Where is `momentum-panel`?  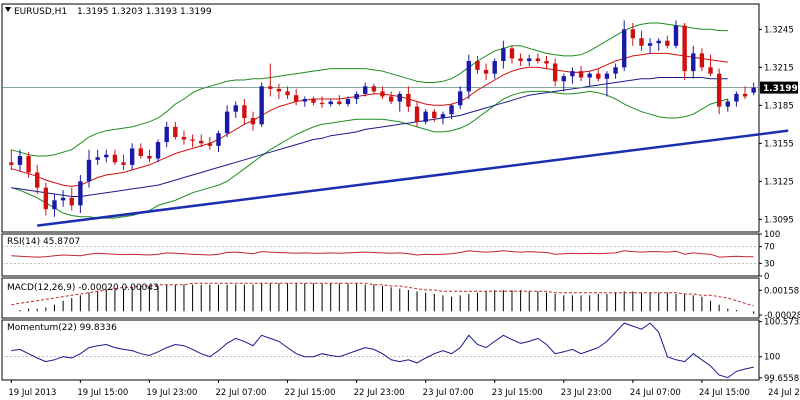
momentum-panel is located at coordinates (380, 350).